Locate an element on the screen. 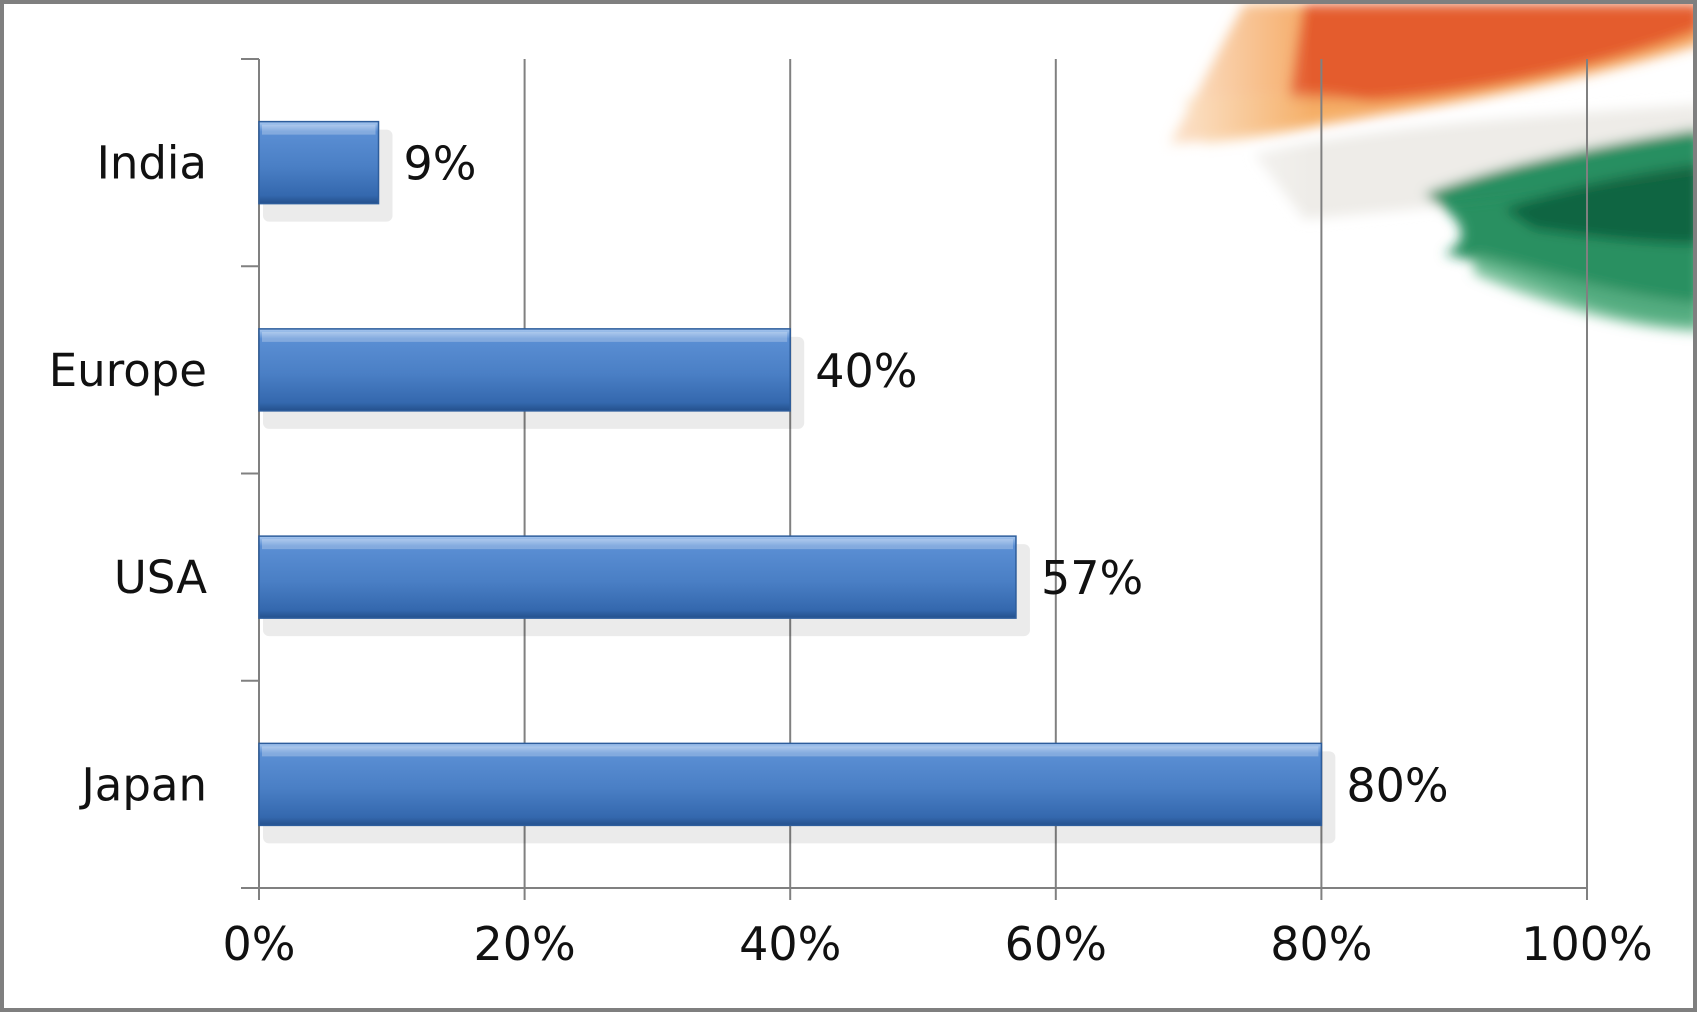  x-tick-label: 60% is located at coordinates (1056, 944).